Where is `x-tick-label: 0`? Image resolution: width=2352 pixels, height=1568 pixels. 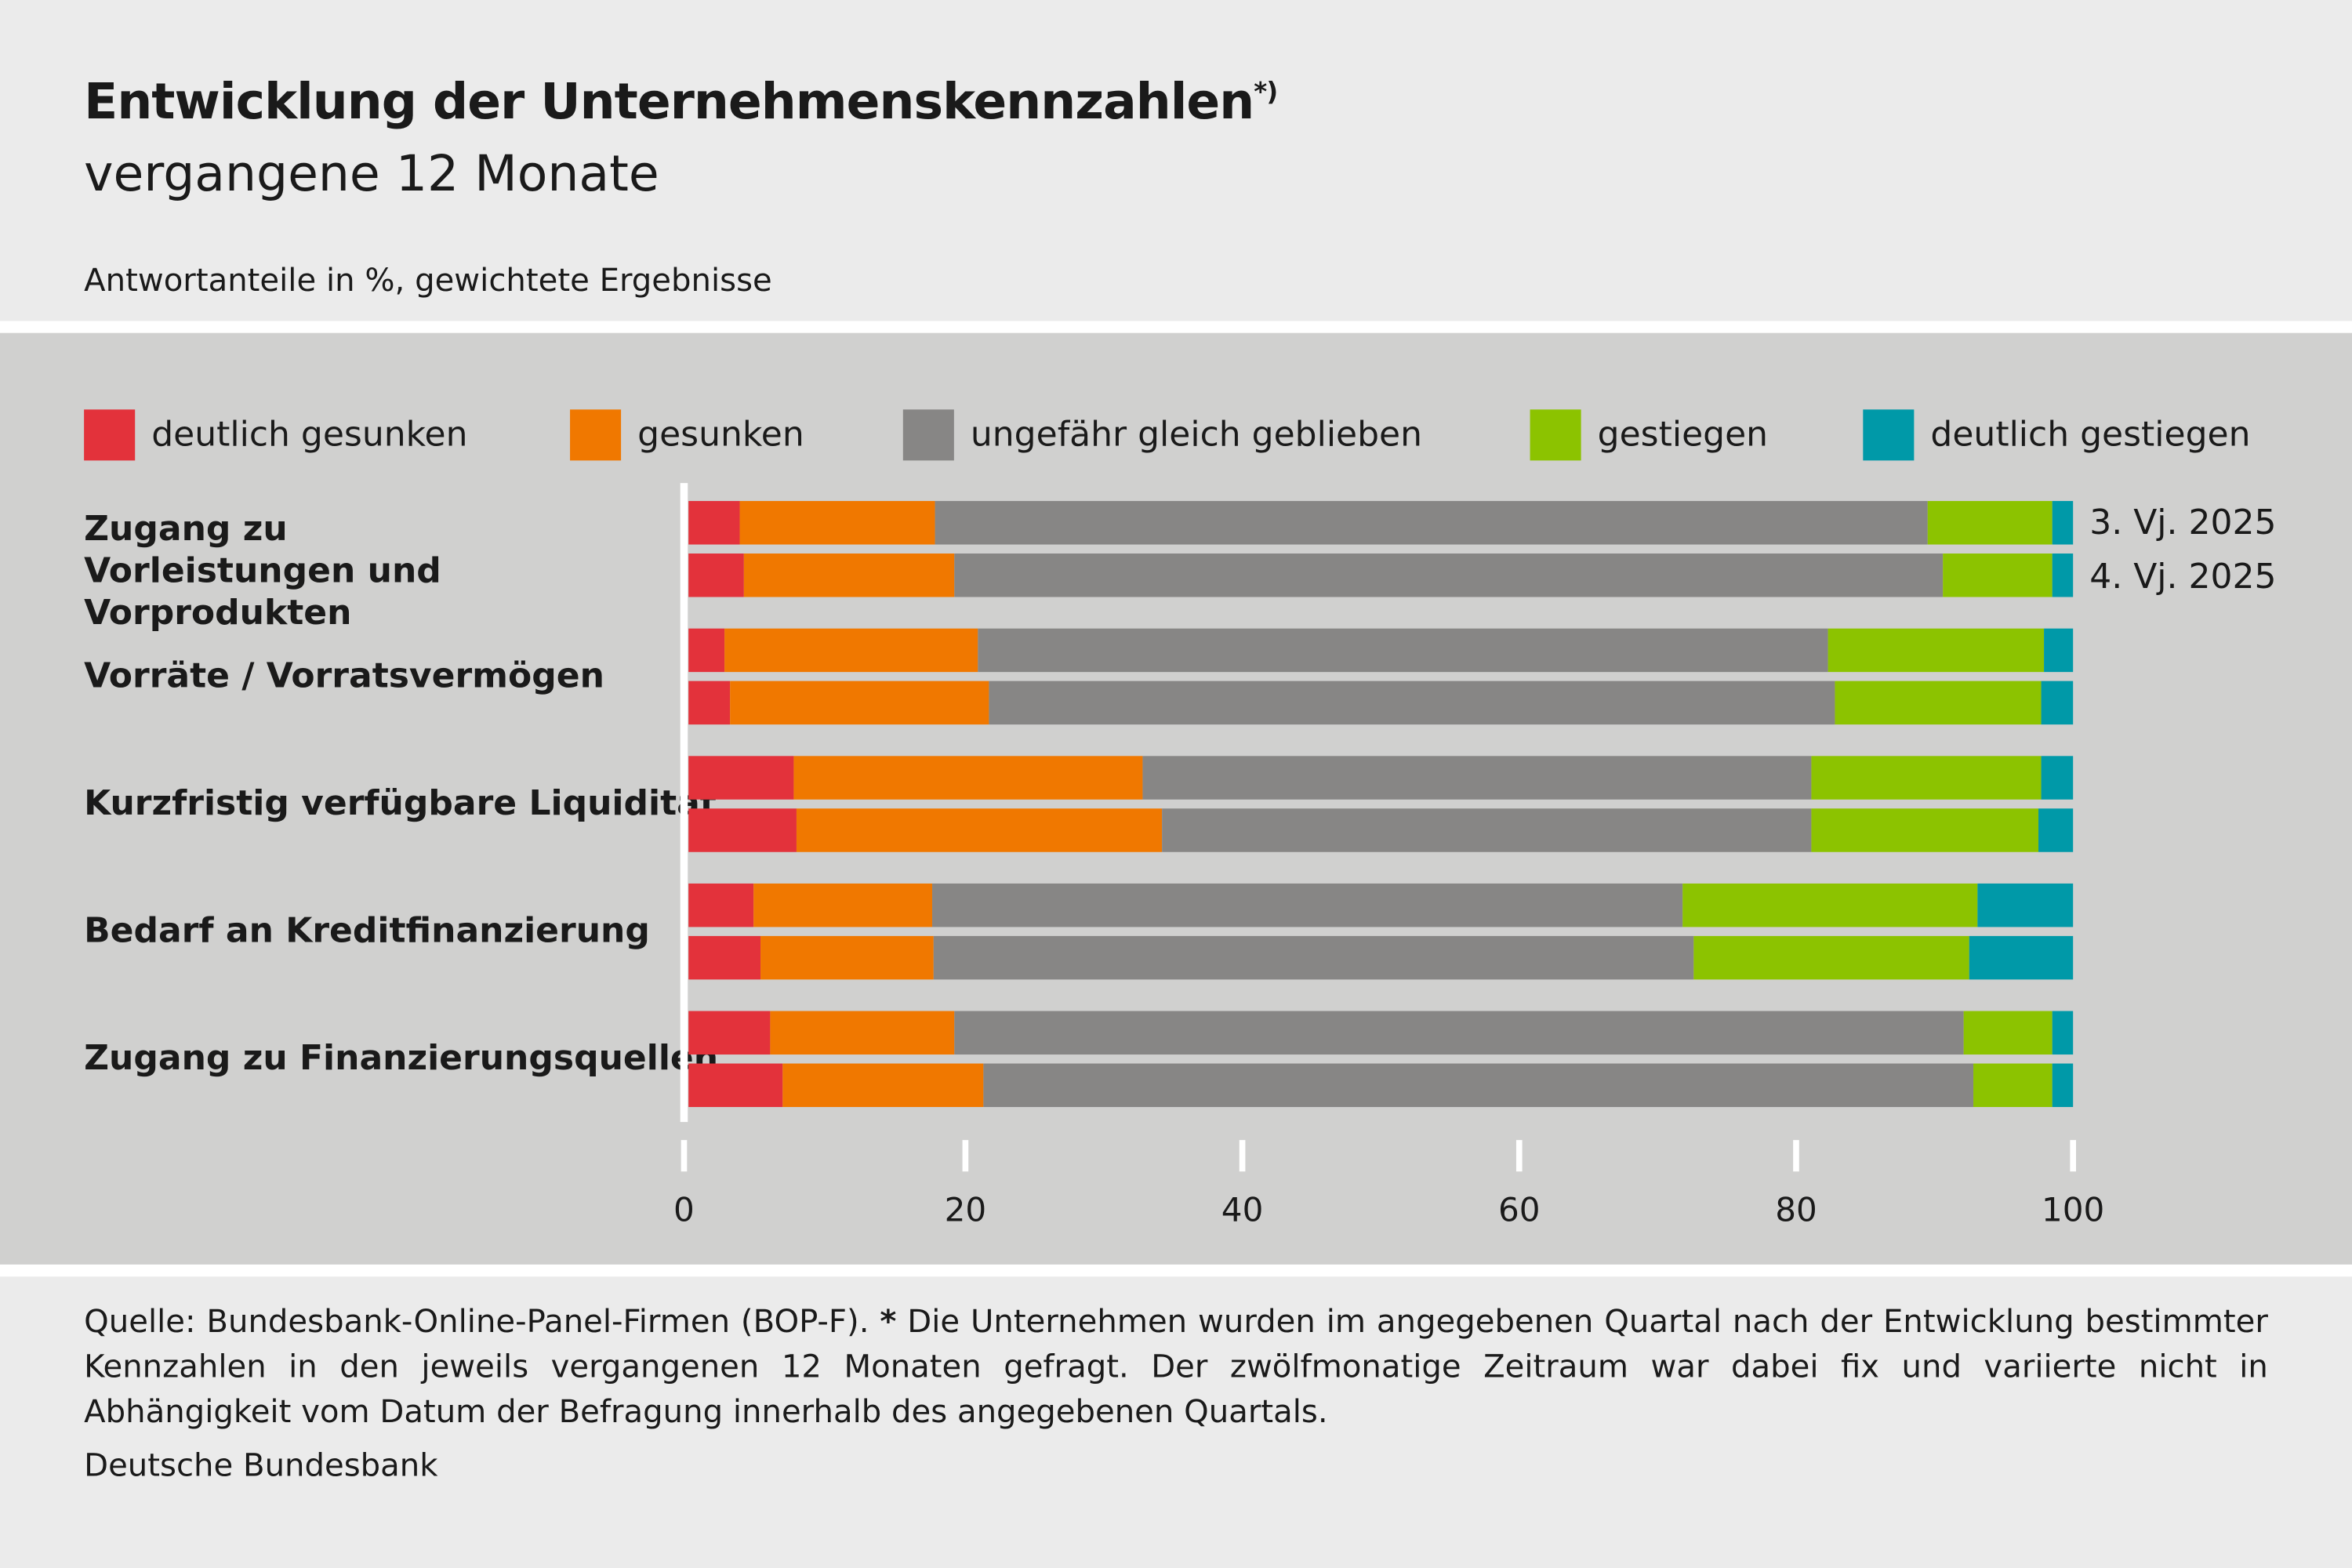 x-tick-label: 0 is located at coordinates (684, 1209).